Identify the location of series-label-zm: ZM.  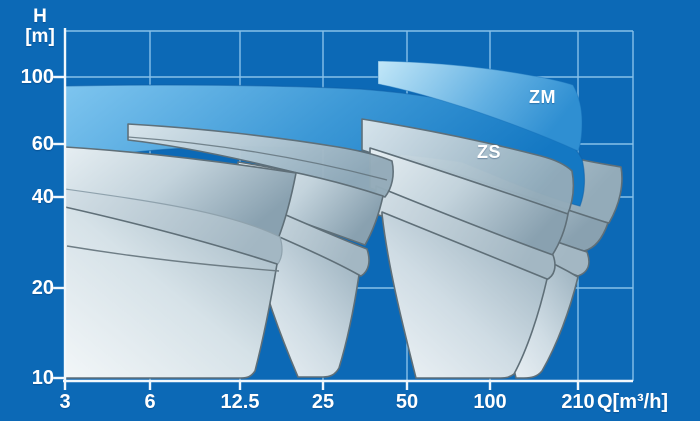
(542, 97).